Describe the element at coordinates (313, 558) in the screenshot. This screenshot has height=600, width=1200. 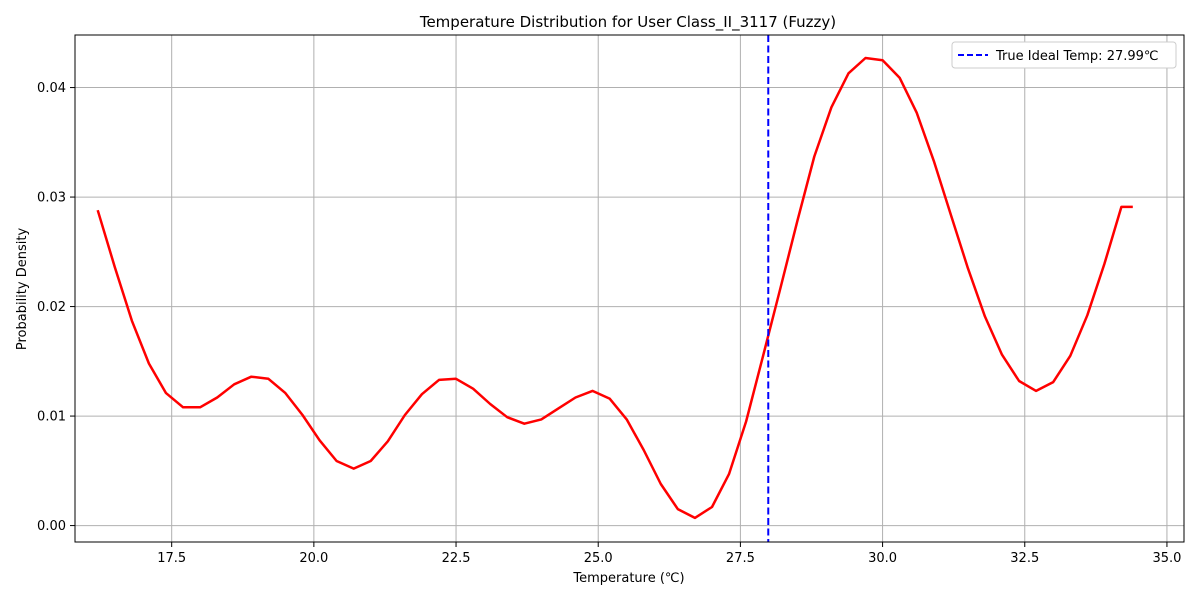
I see `x-tick-label: 20.0` at that location.